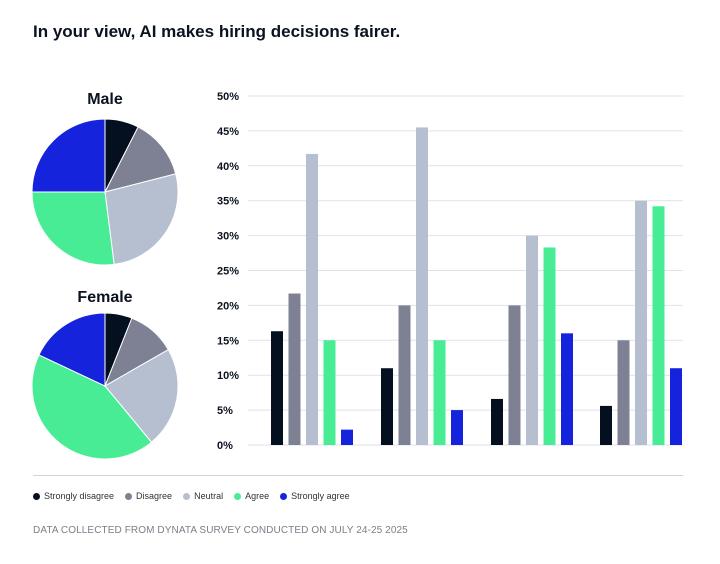 The width and height of the screenshot is (720, 564). What do you see at coordinates (140, 159) in the screenshot?
I see `pie-male-slice-disagree` at bounding box center [140, 159].